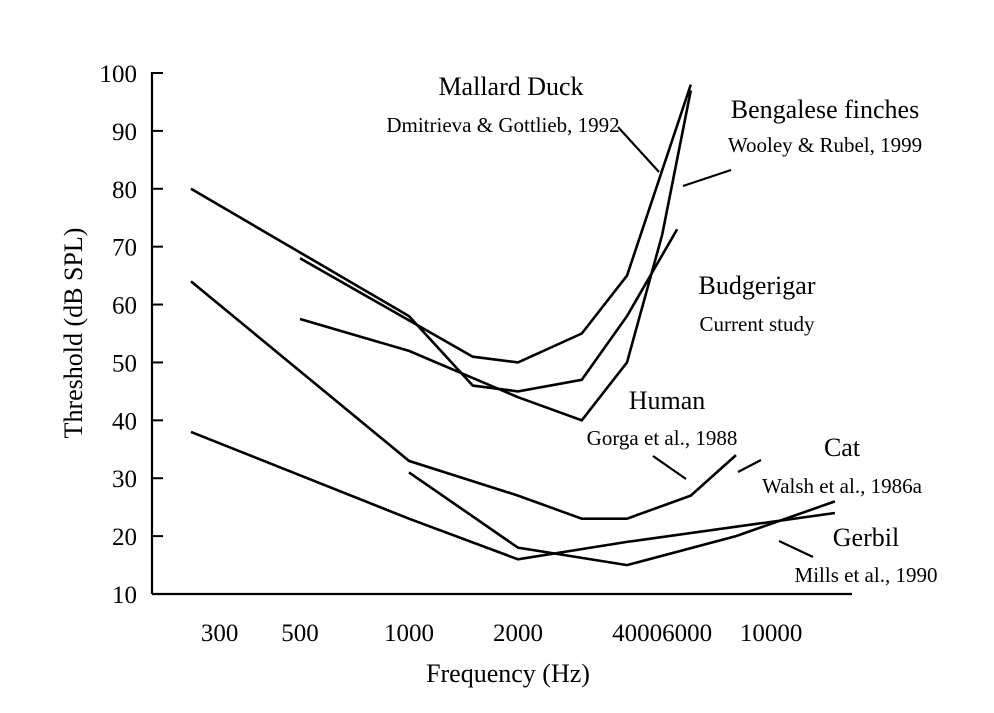 Image resolution: width=994 pixels, height=713 pixels. Describe the element at coordinates (757, 324) in the screenshot. I see `annotation-budgerigar-source: Current study` at that location.